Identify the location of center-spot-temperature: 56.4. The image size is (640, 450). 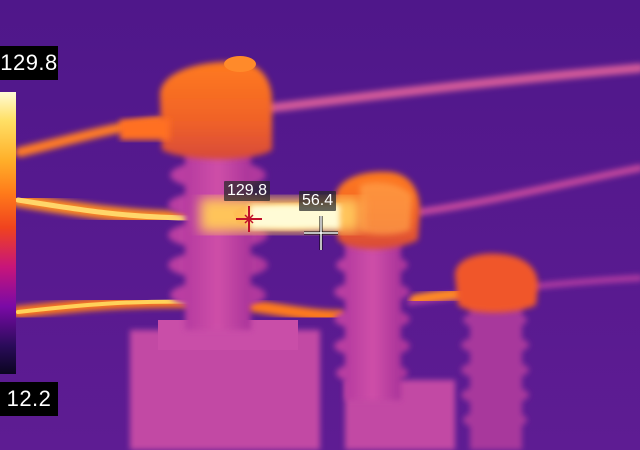
(318, 201).